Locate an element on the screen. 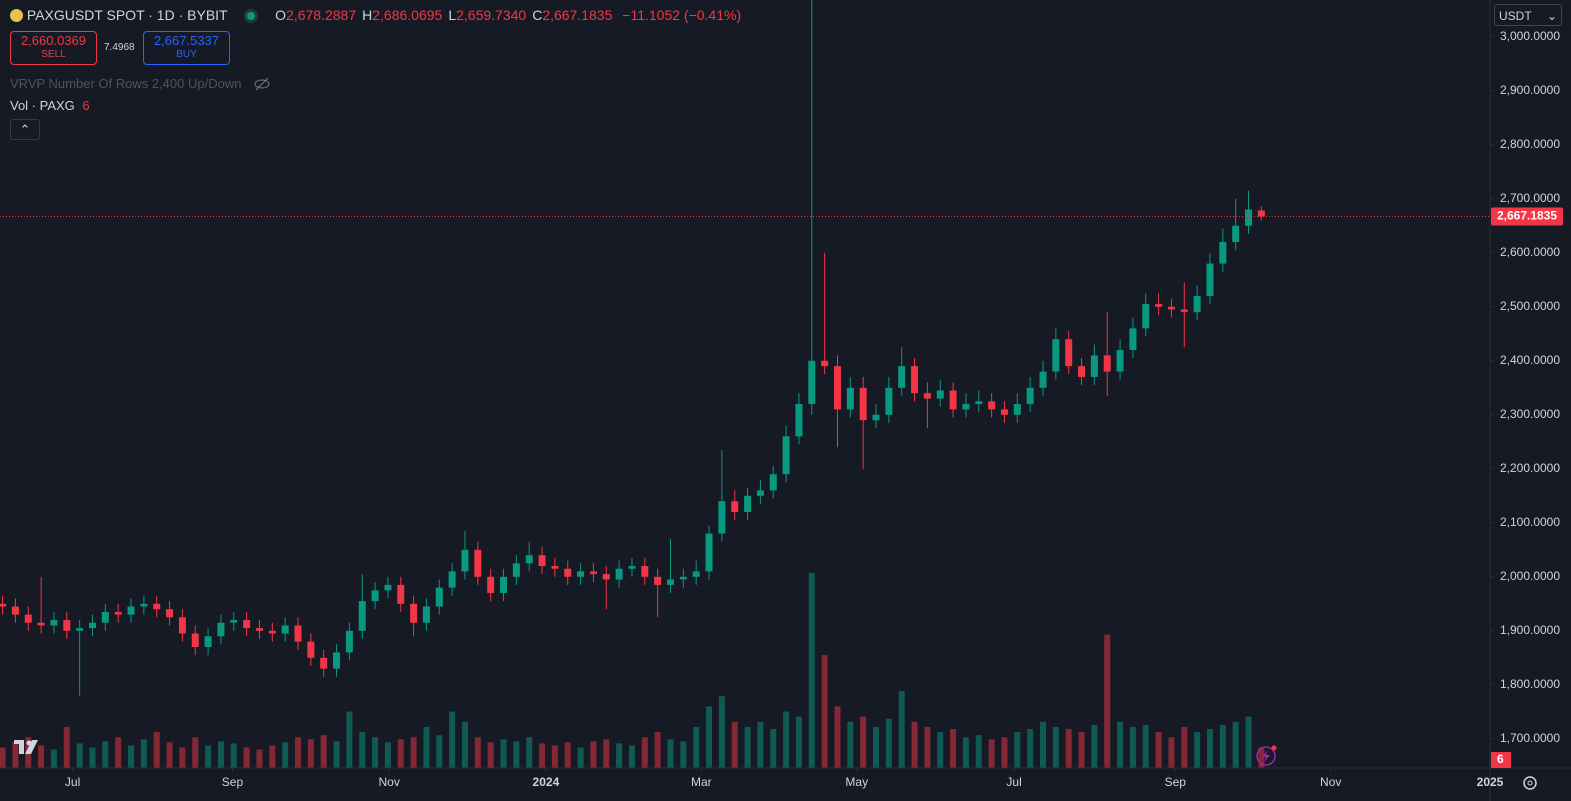 This screenshot has height=801, width=1571. hide-icon is located at coordinates (262, 84).